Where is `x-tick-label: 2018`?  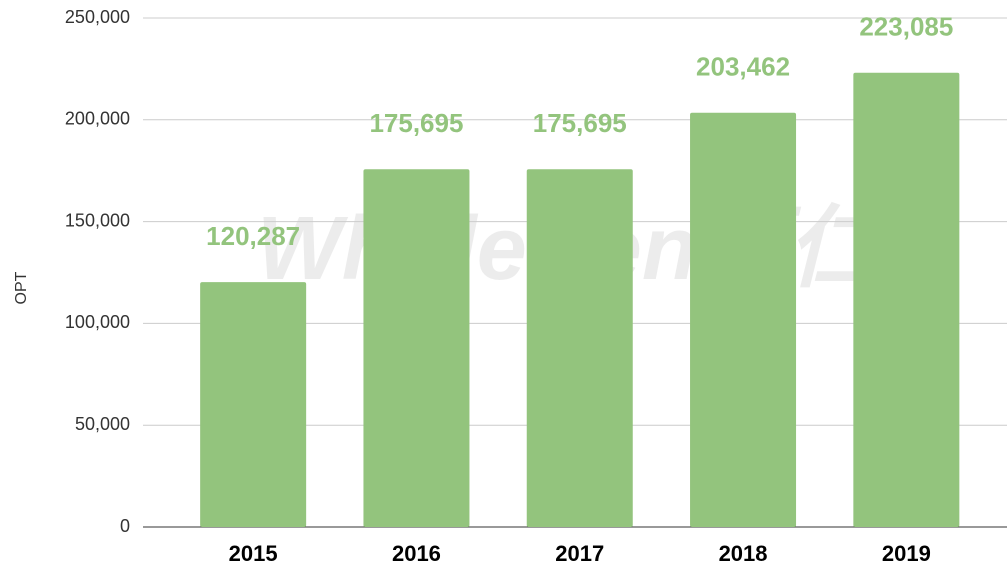 x-tick-label: 2018 is located at coordinates (743, 553).